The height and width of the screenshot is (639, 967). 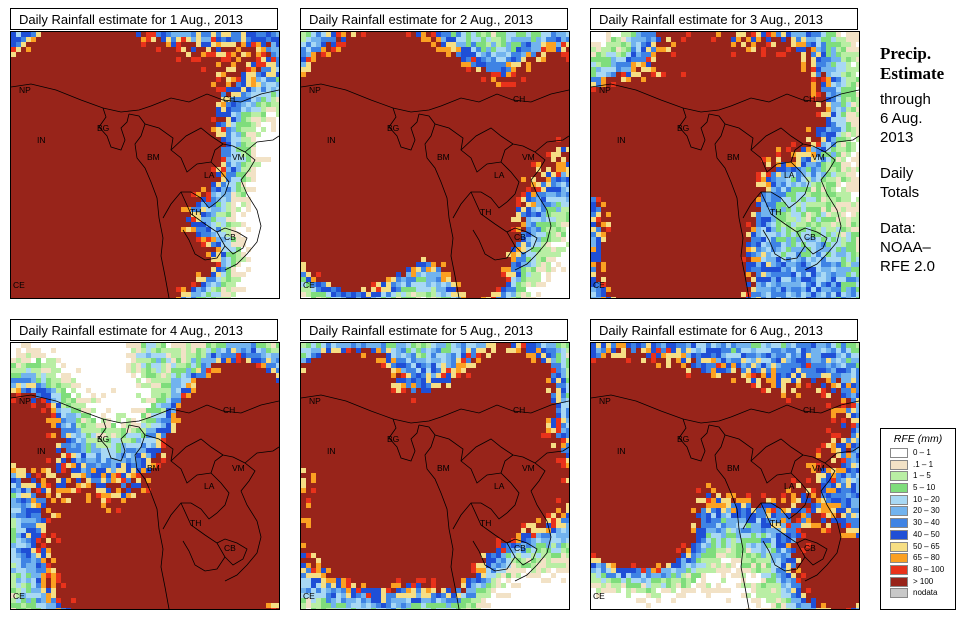 I want to click on totals-line-2: Totals, so click(x=900, y=192).